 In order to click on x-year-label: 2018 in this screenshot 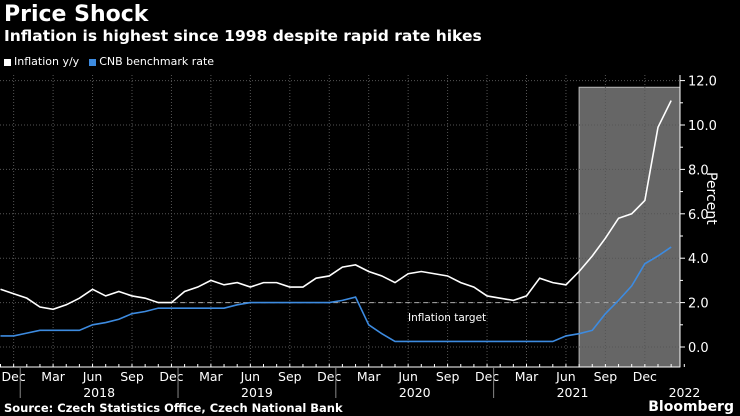, I will do `click(99, 392)`.